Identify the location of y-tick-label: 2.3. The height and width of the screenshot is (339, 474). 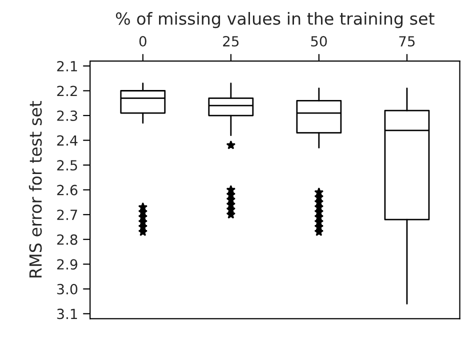
(67, 115).